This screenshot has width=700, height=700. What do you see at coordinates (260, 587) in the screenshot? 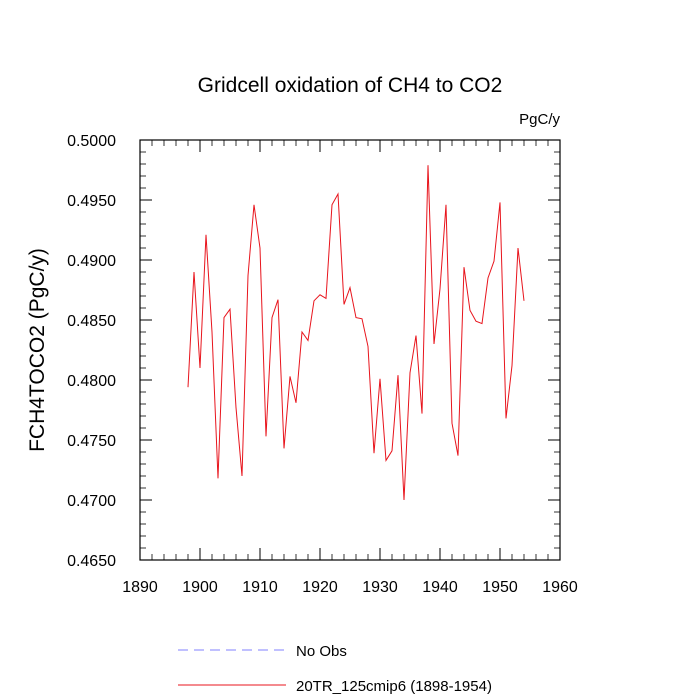
I see `x-tick-label: 1910` at bounding box center [260, 587].